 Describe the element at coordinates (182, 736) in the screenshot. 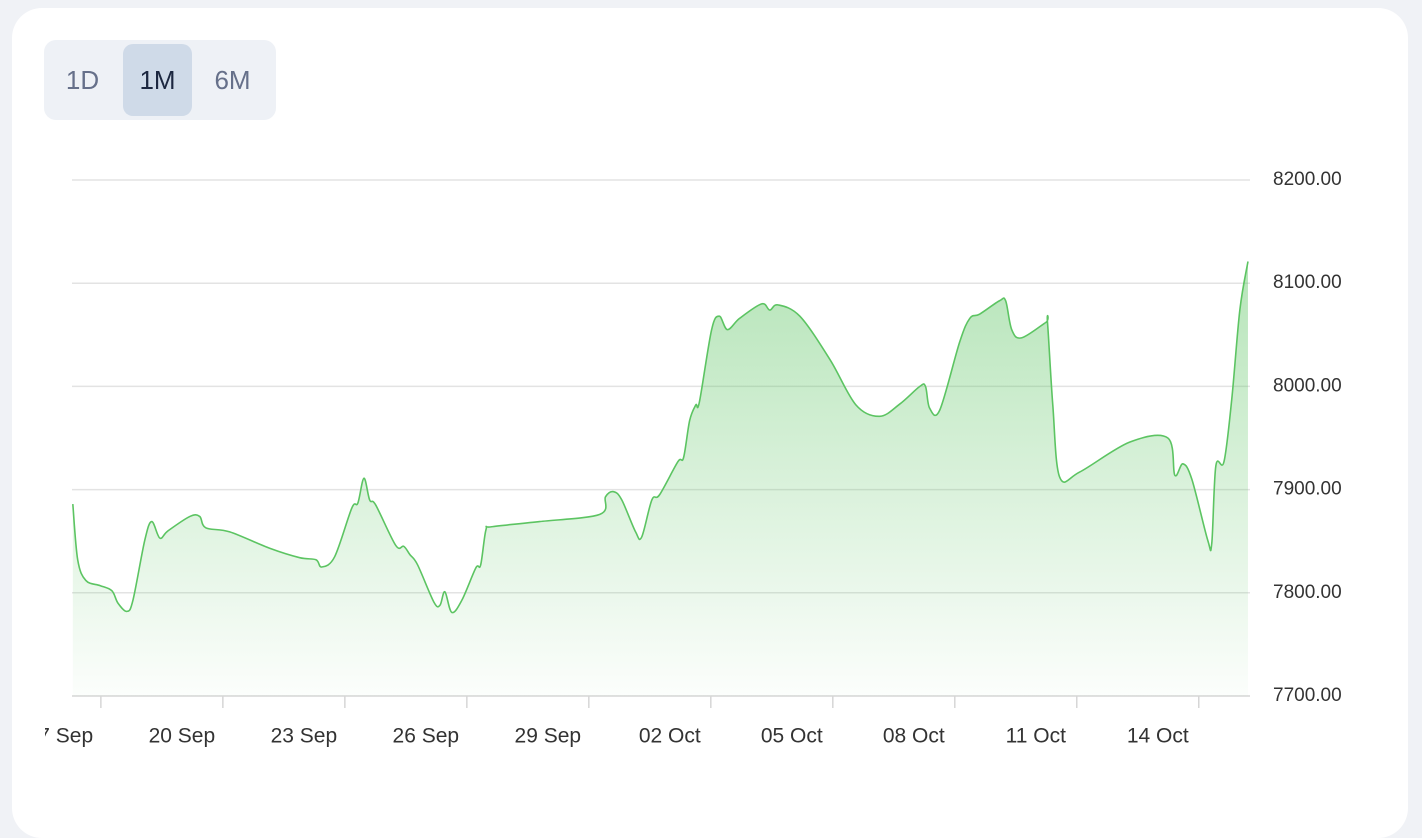

I see `x-tick-label: 20 Sep` at that location.